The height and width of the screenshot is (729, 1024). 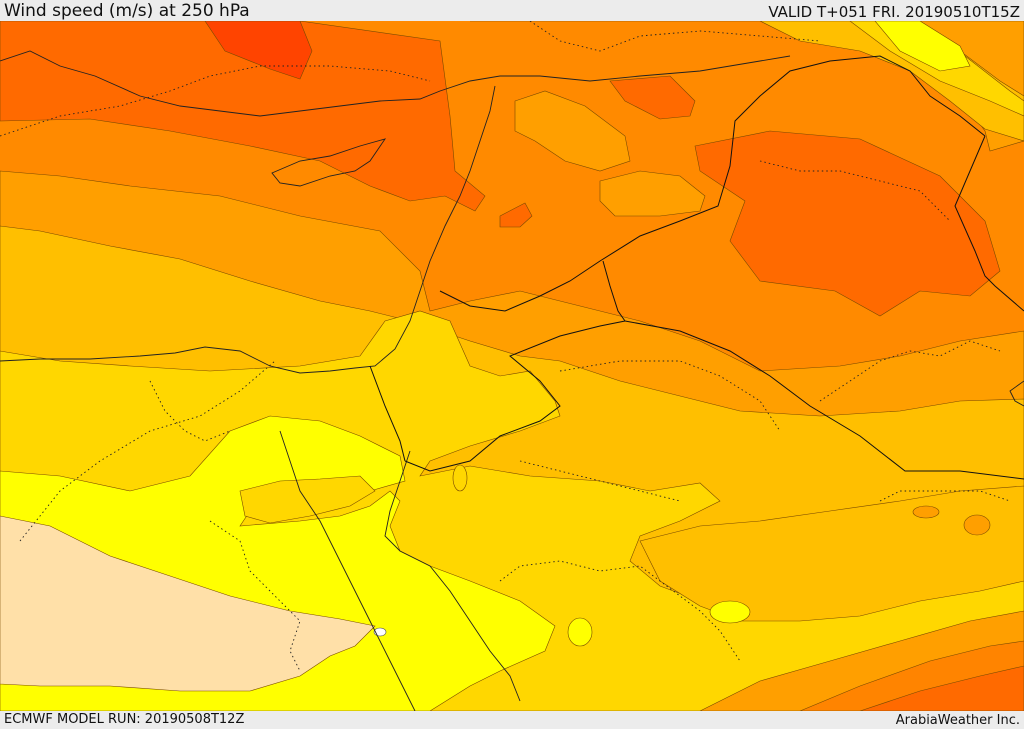 I want to click on speed-band-2-northeast, so click(x=922, y=46).